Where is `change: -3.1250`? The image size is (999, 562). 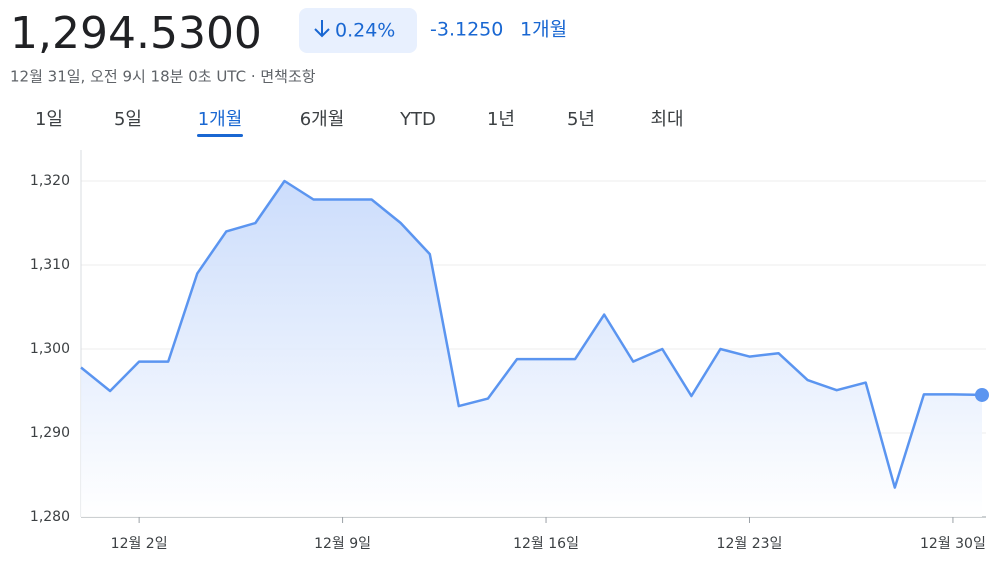 change: -3.1250 is located at coordinates (466, 30).